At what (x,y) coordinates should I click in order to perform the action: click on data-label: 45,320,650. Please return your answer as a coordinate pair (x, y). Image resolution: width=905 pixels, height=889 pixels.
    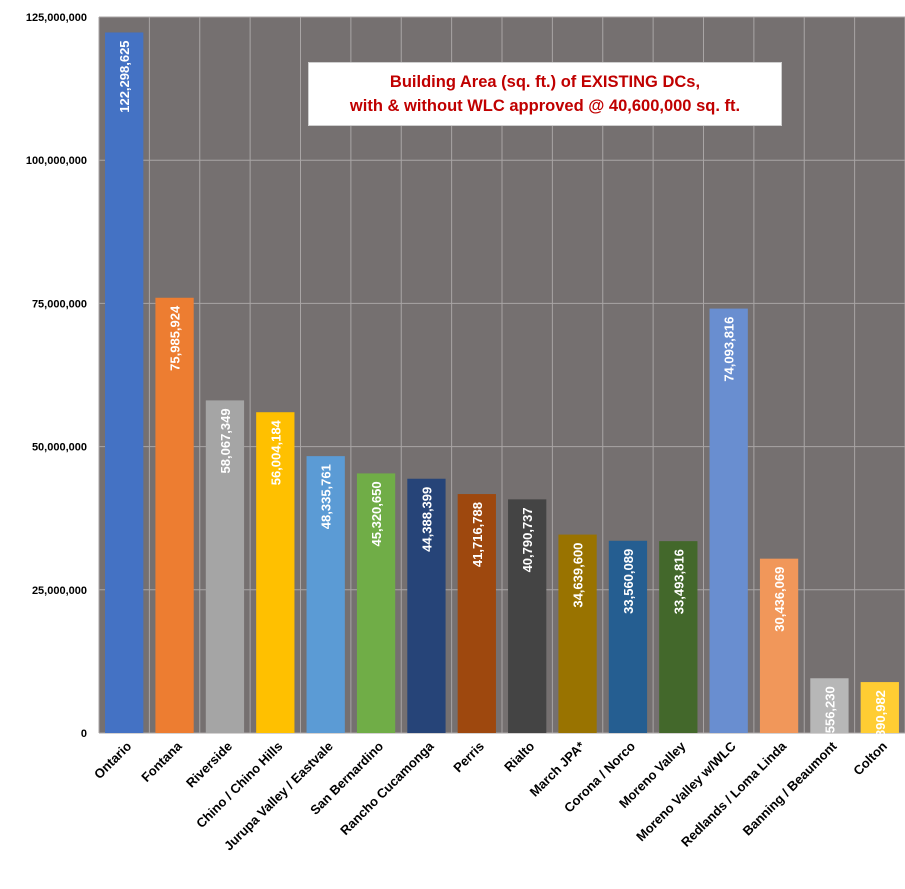
    Looking at the image, I should click on (376, 513).